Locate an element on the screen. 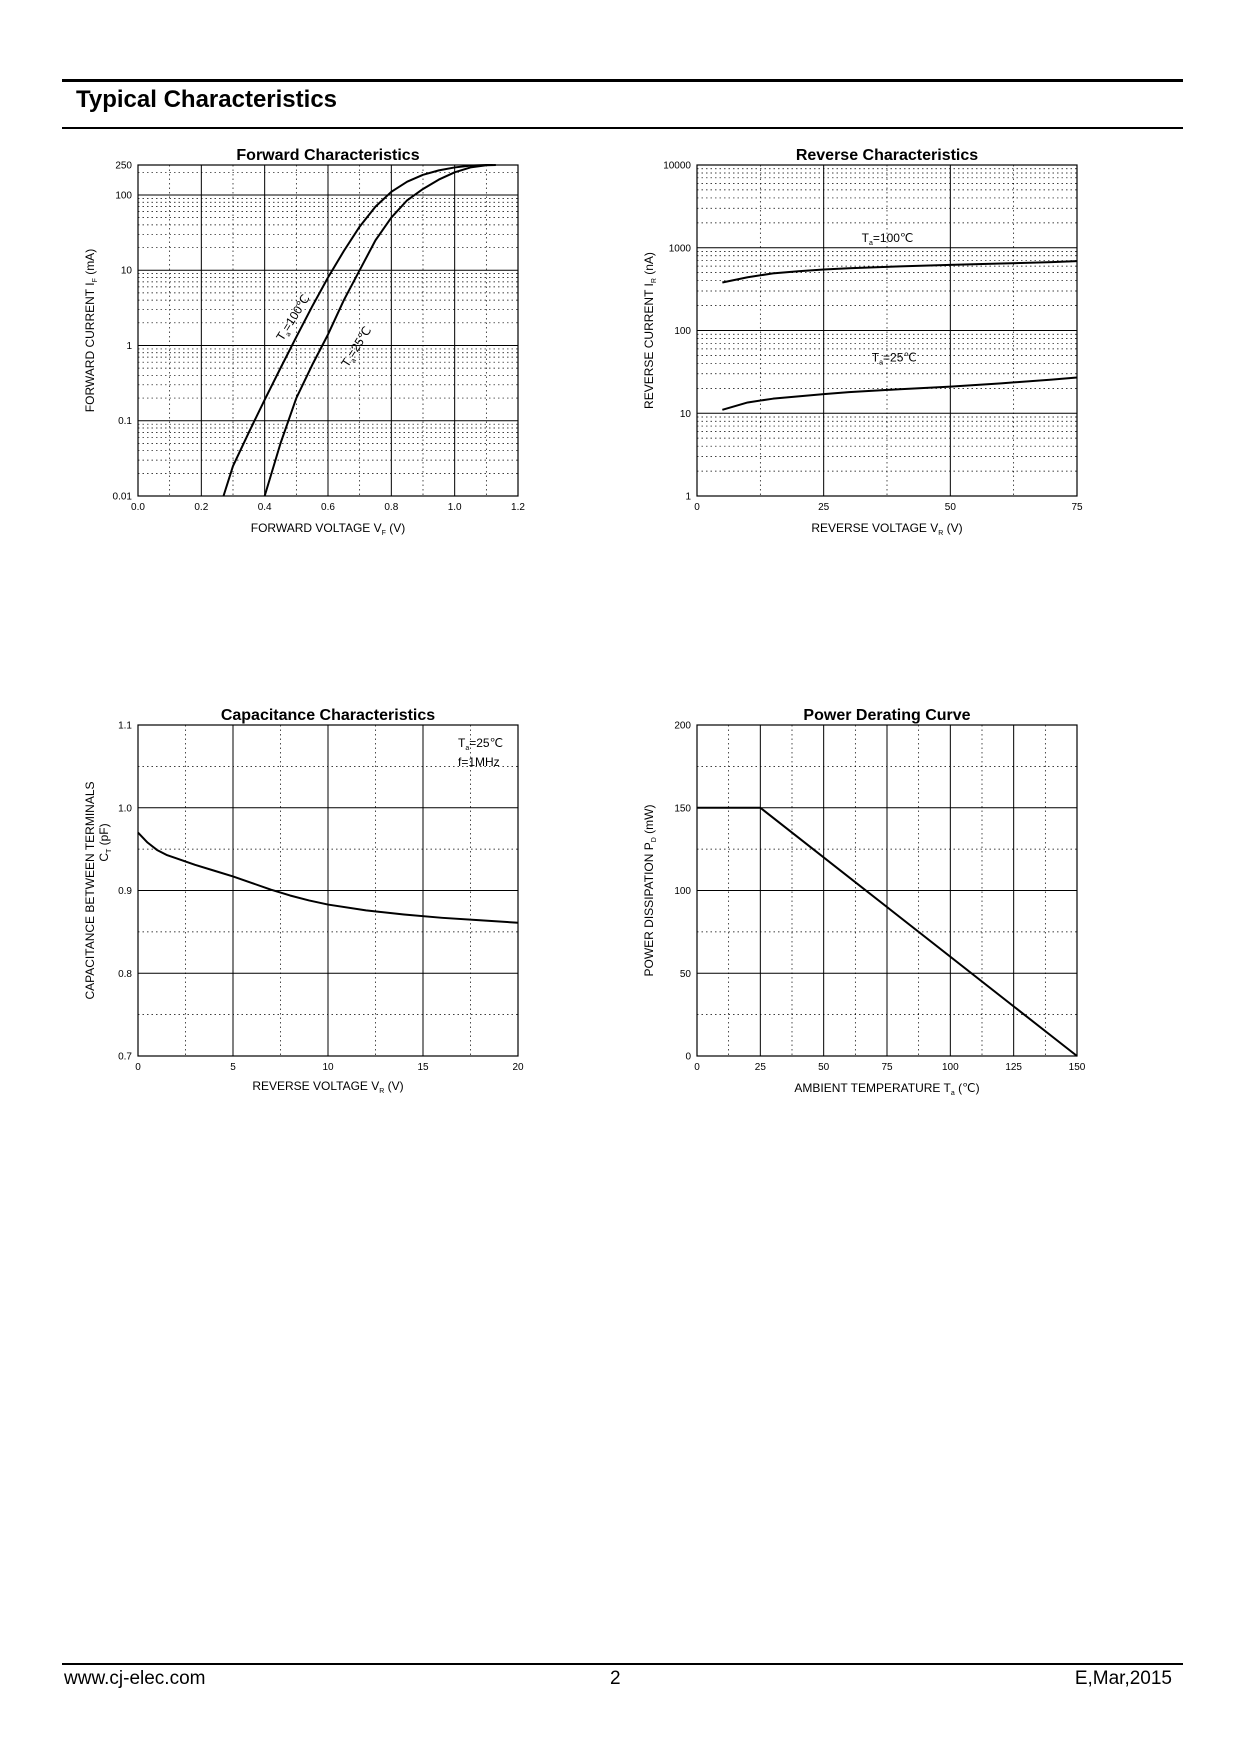 The width and height of the screenshot is (1240, 1754). y-axis-unit-label: CT (pF) is located at coordinates (105, 842).